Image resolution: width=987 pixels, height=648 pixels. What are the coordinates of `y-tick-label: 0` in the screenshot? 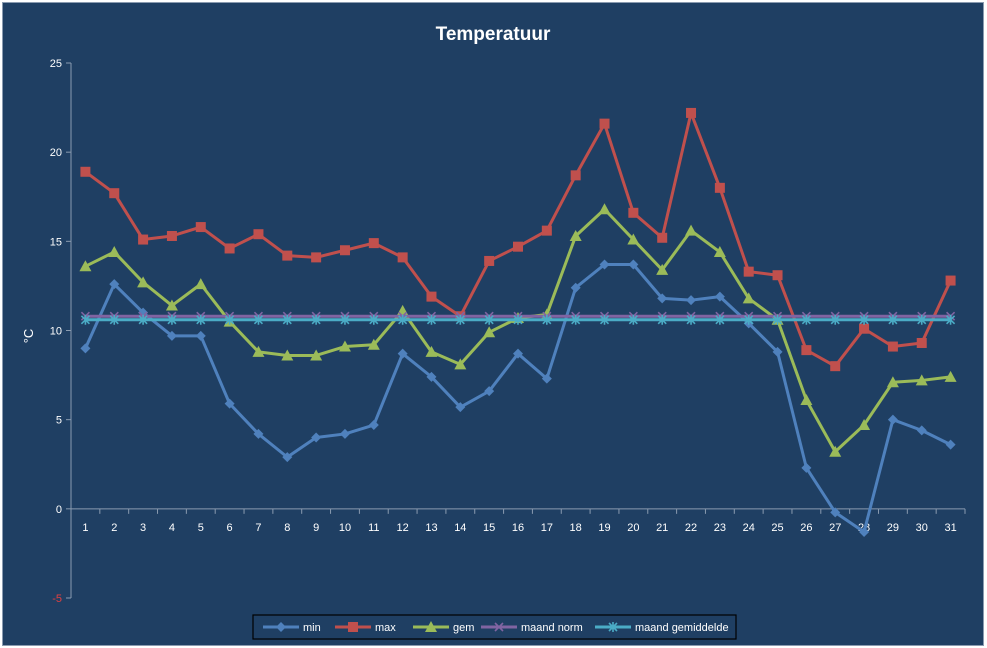 It's located at (59, 510).